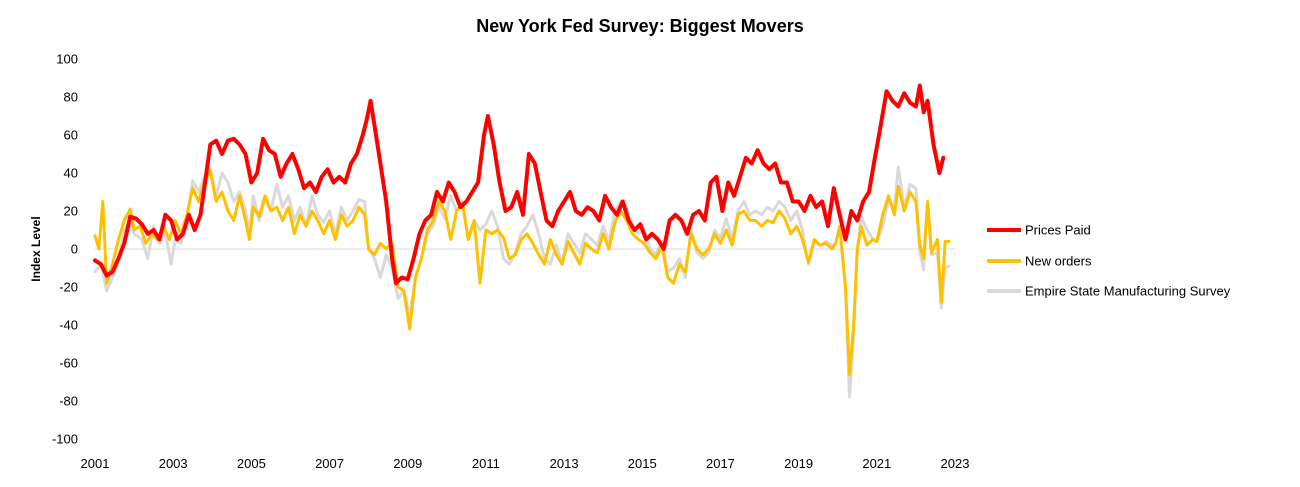  Describe the element at coordinates (1058, 261) in the screenshot. I see `legend-label: New orders` at that location.